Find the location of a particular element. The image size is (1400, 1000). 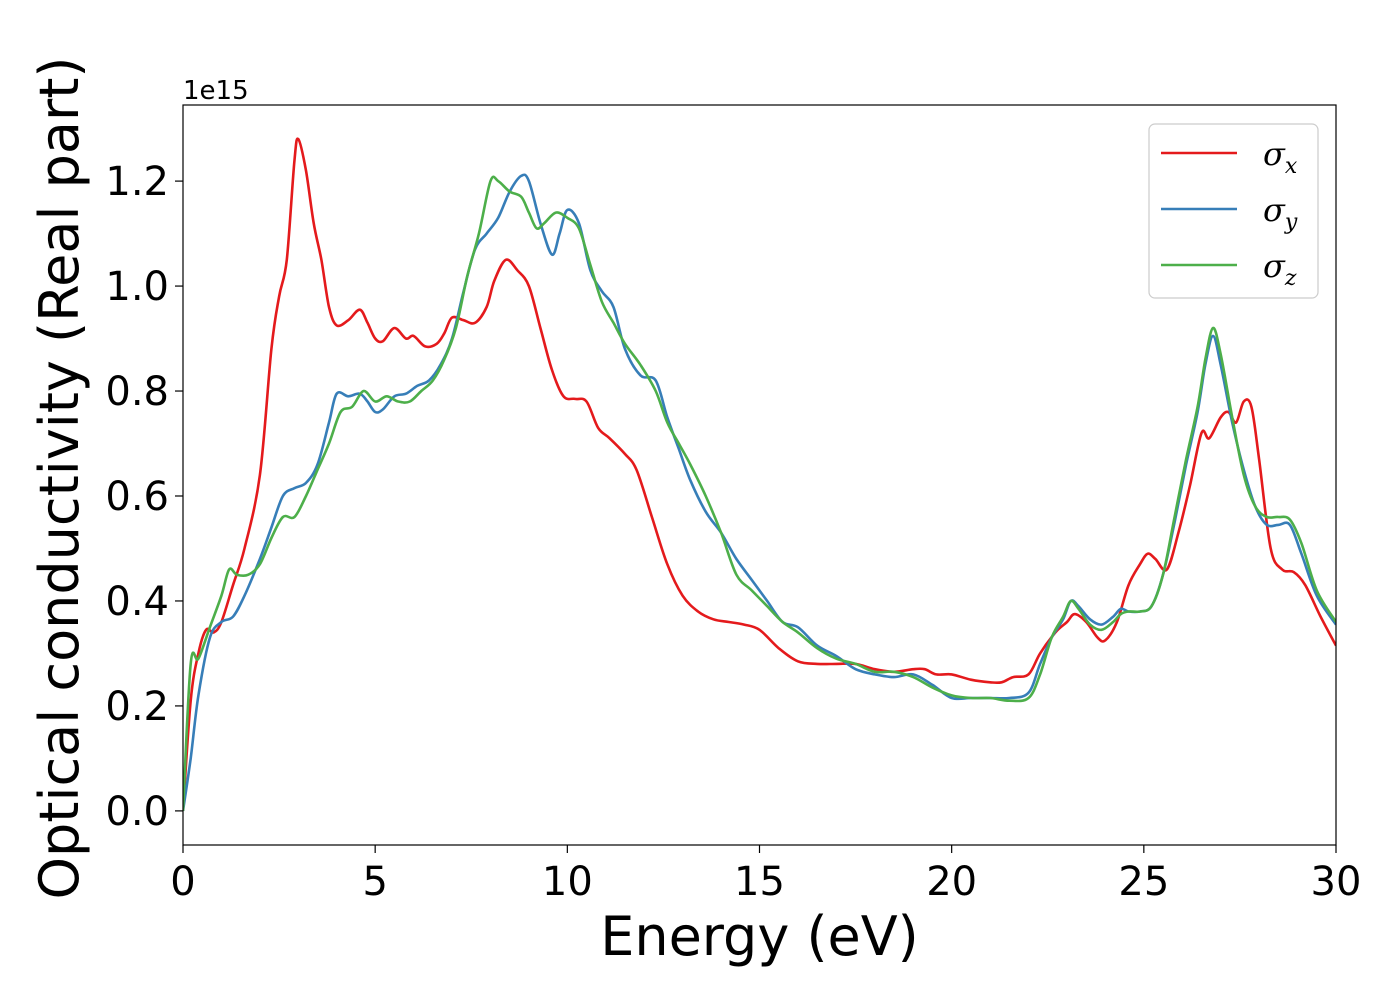

y-tick-label: 1.2 is located at coordinates (137, 182).